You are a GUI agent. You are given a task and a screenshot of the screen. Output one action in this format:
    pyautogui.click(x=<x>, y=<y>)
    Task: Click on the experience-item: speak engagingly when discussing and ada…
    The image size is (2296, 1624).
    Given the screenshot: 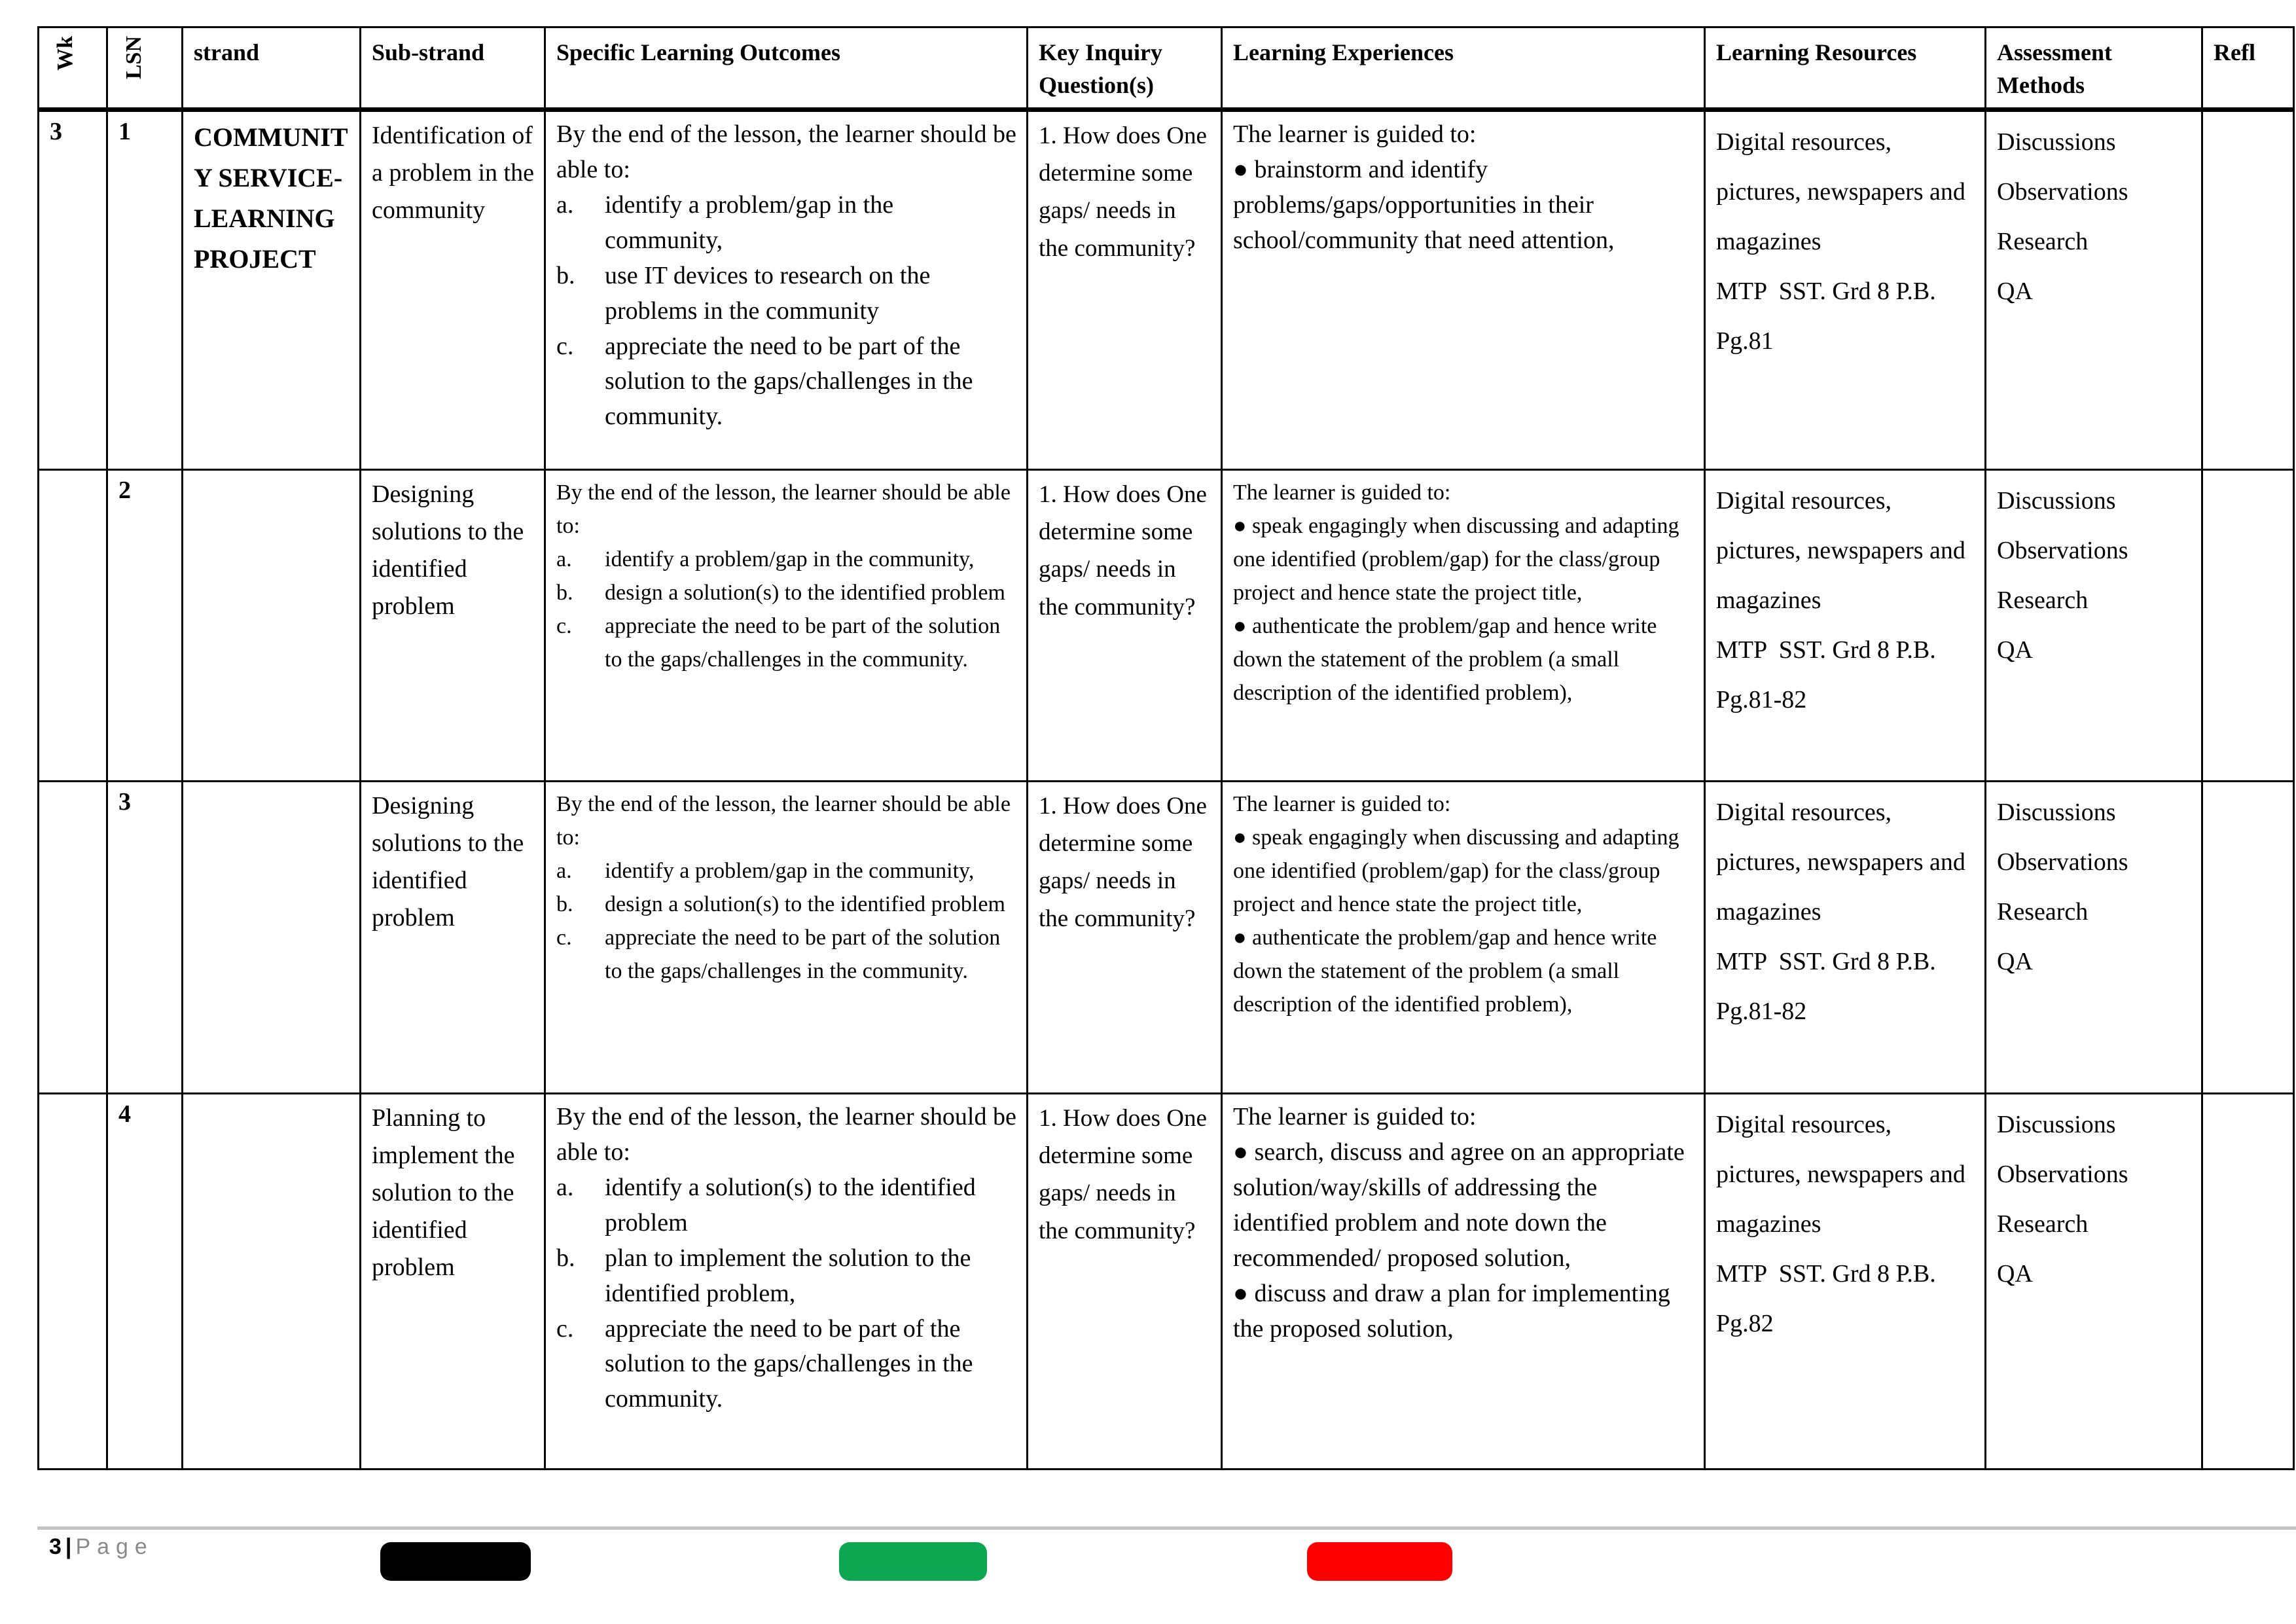 What is the action you would take?
    pyautogui.click(x=1464, y=559)
    